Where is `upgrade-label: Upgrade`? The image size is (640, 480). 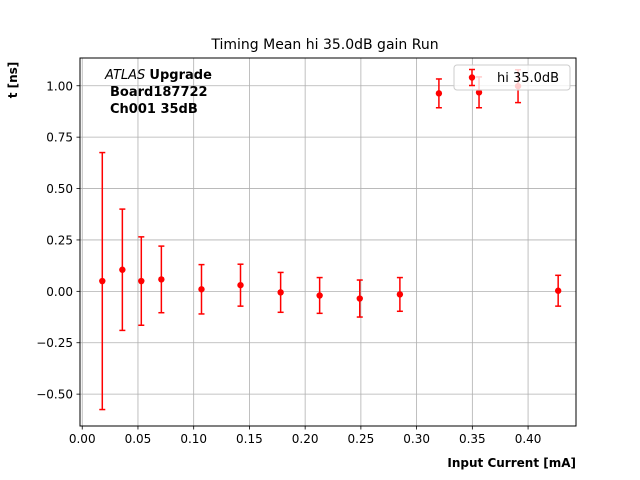 upgrade-label: Upgrade is located at coordinates (180, 75).